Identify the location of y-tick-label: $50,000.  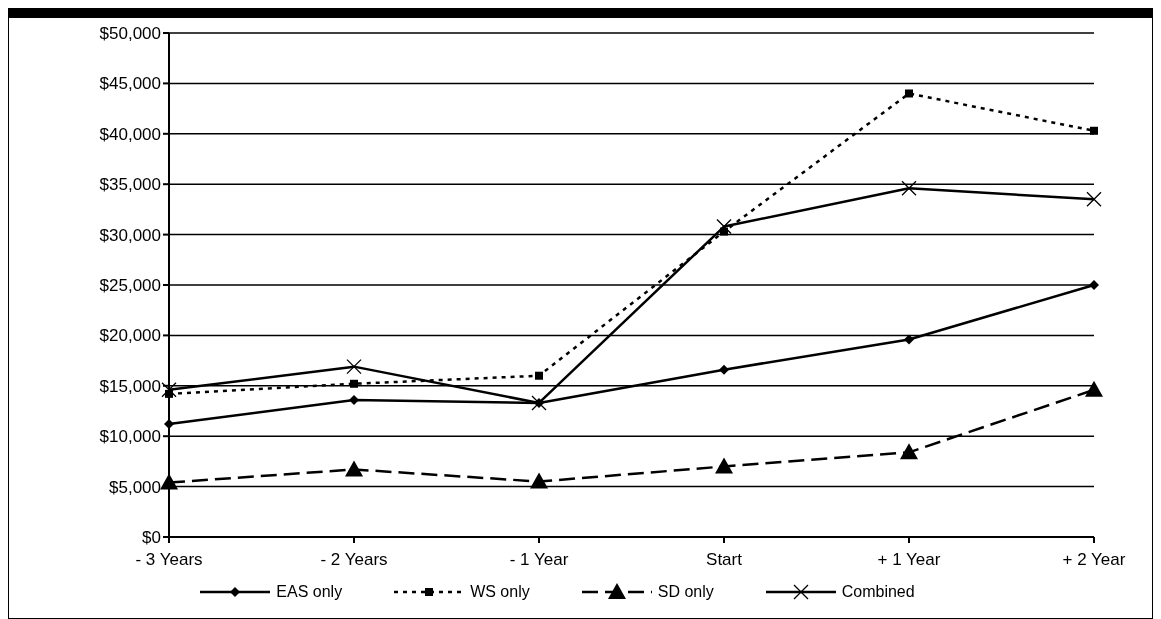
(130, 34).